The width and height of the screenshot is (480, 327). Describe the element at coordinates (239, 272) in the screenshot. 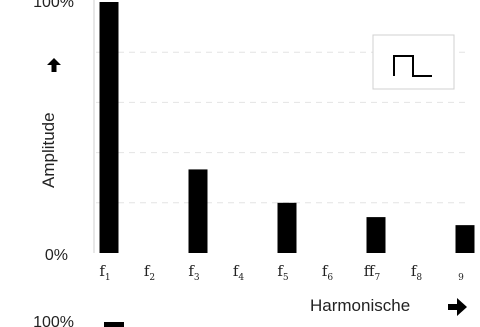

I see `x-tick-f4: f4` at that location.